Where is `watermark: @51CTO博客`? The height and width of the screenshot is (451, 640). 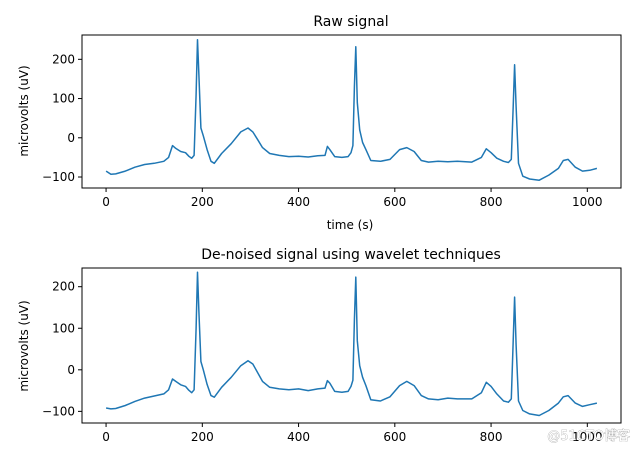 watermark: @51CTO博客 is located at coordinates (588, 436).